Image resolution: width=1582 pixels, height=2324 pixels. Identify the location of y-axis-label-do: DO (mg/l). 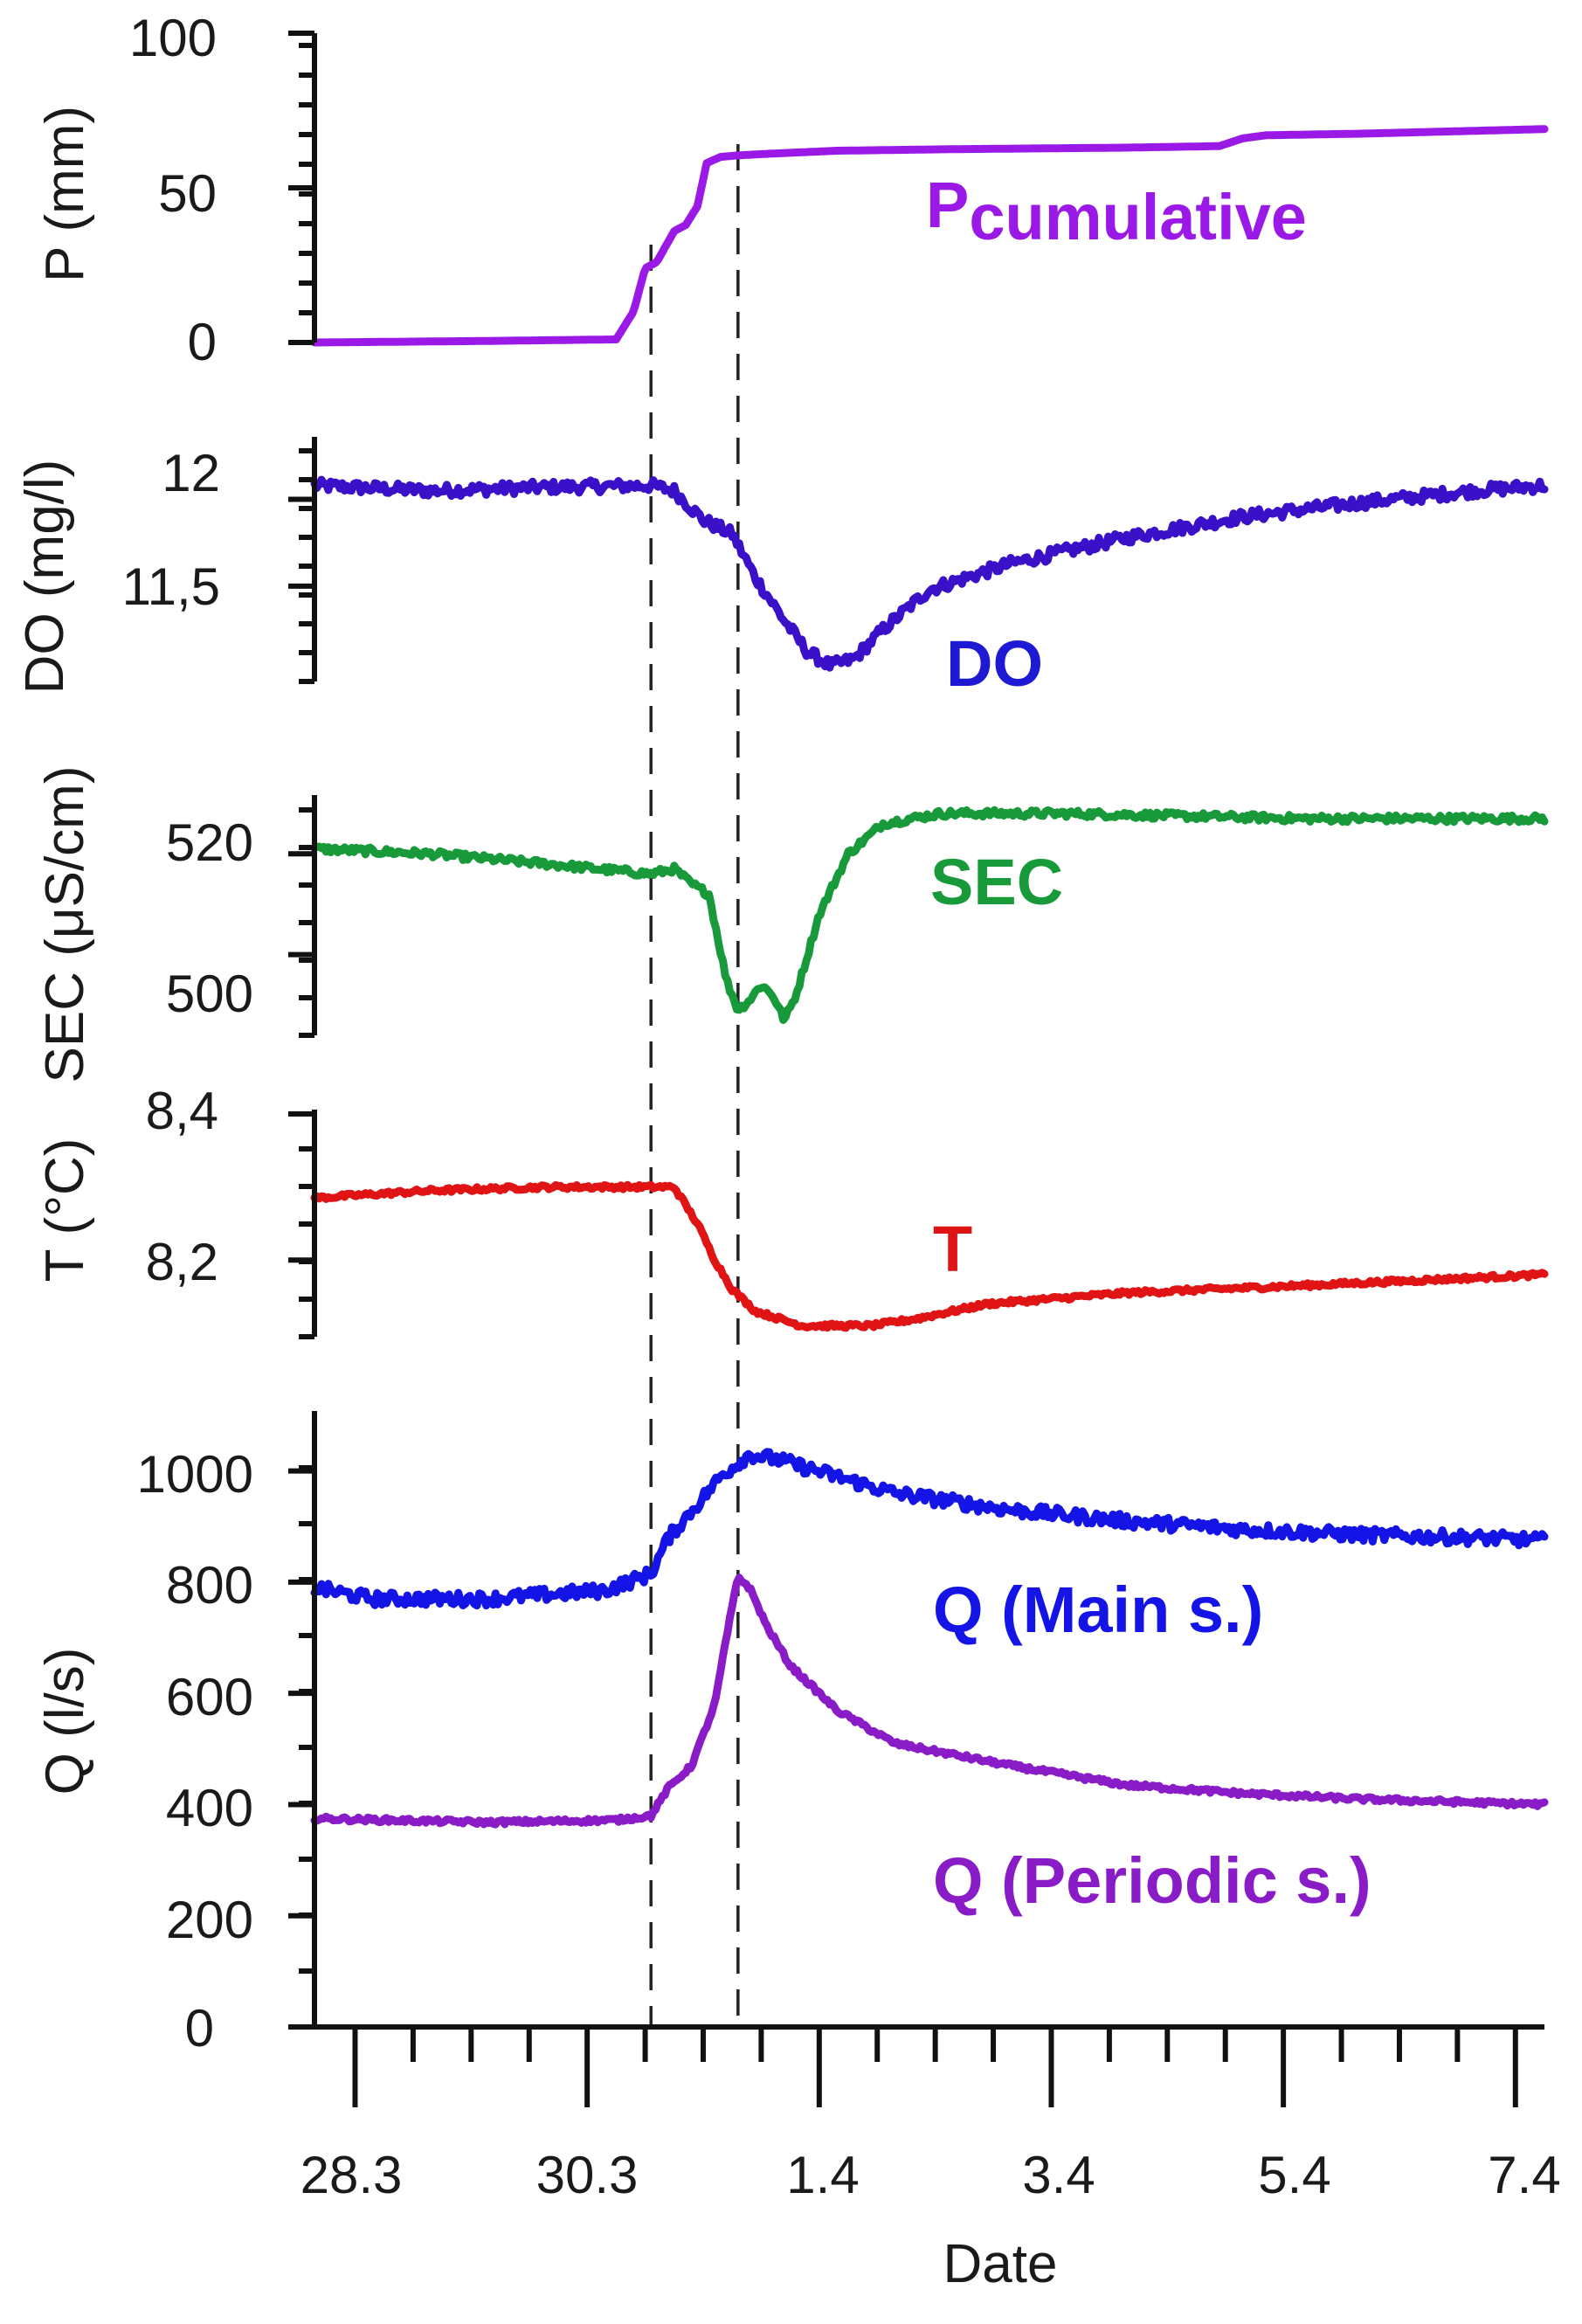
(45, 577).